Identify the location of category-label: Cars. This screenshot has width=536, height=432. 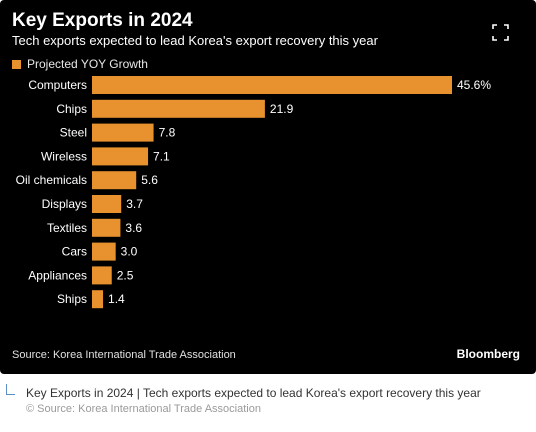
(74, 252).